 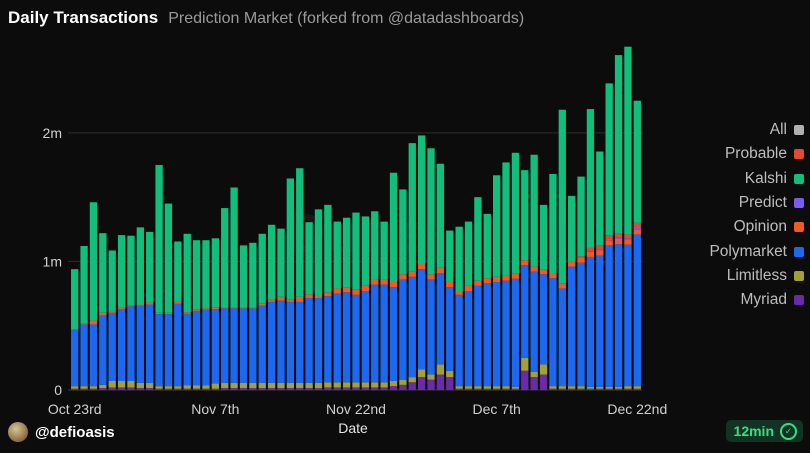 What do you see at coordinates (729, 300) in the screenshot?
I see `legend-item-myriad: Myriad` at bounding box center [729, 300].